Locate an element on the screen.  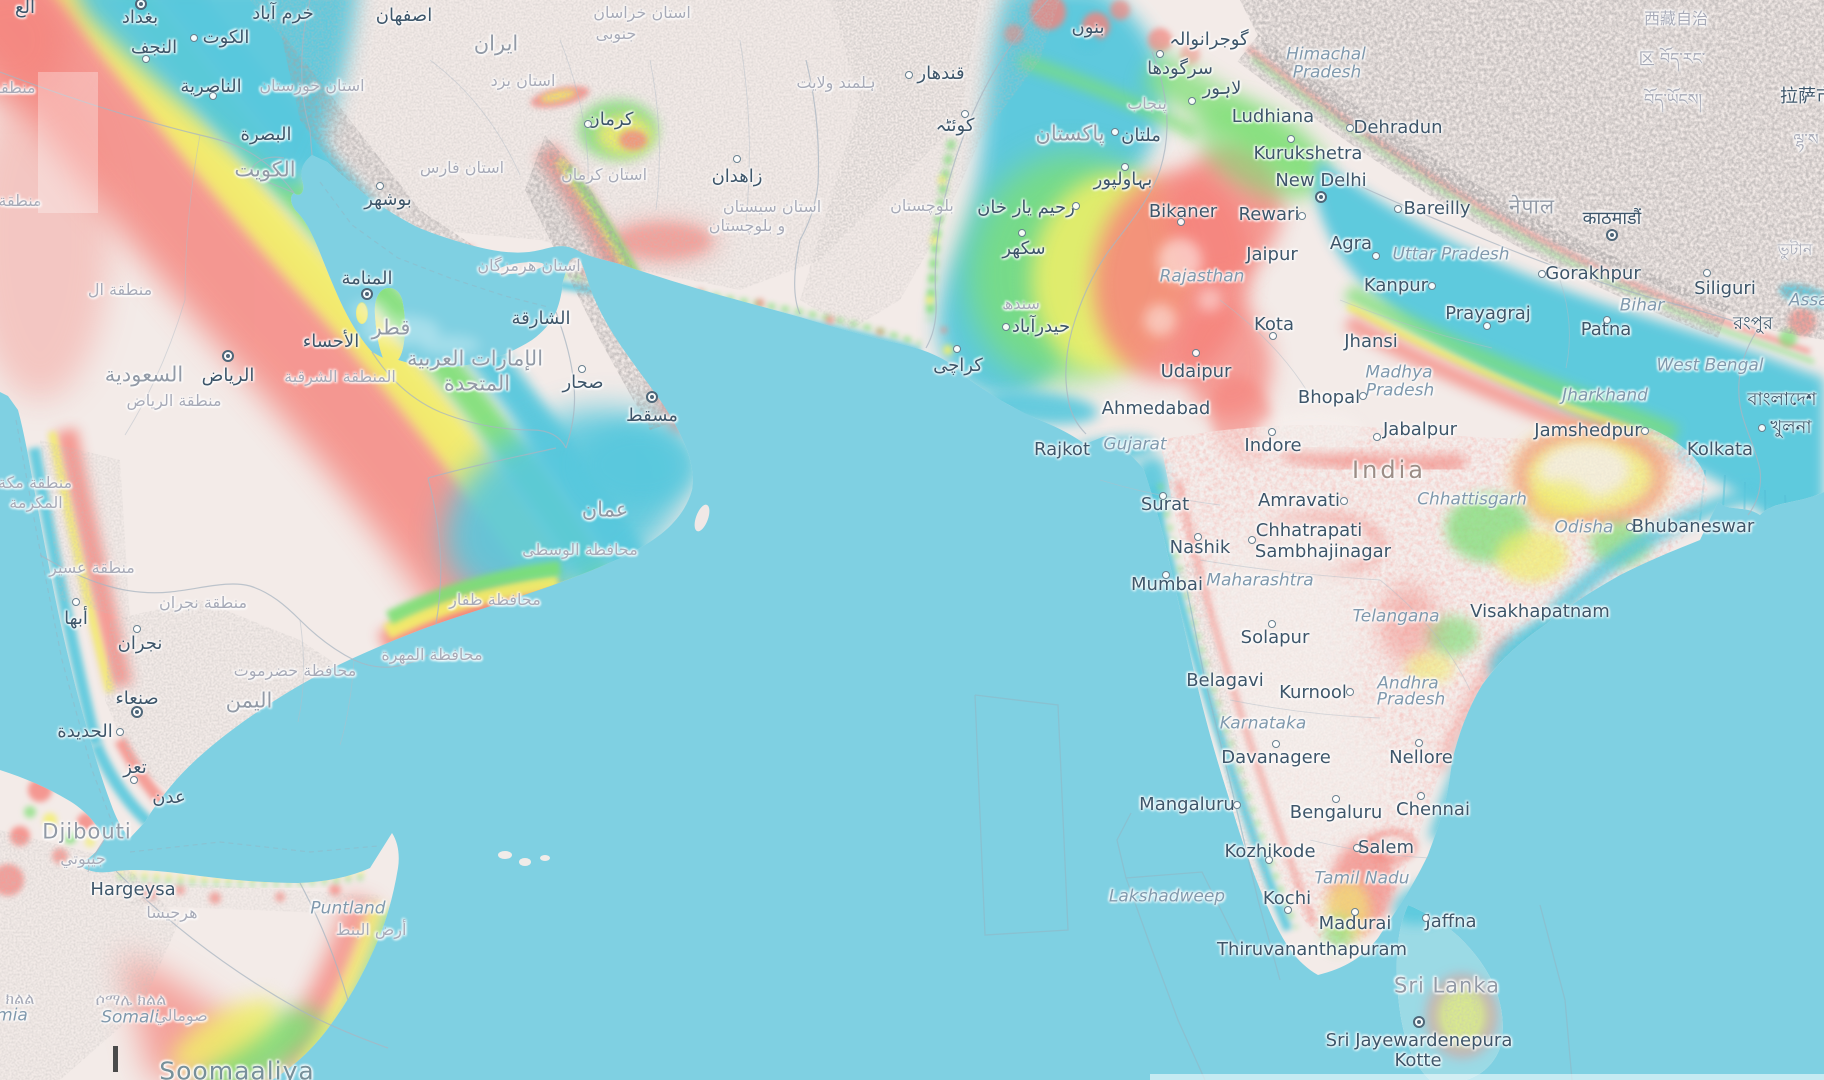
map-label: काठमाडौं is located at coordinates (1612, 218).